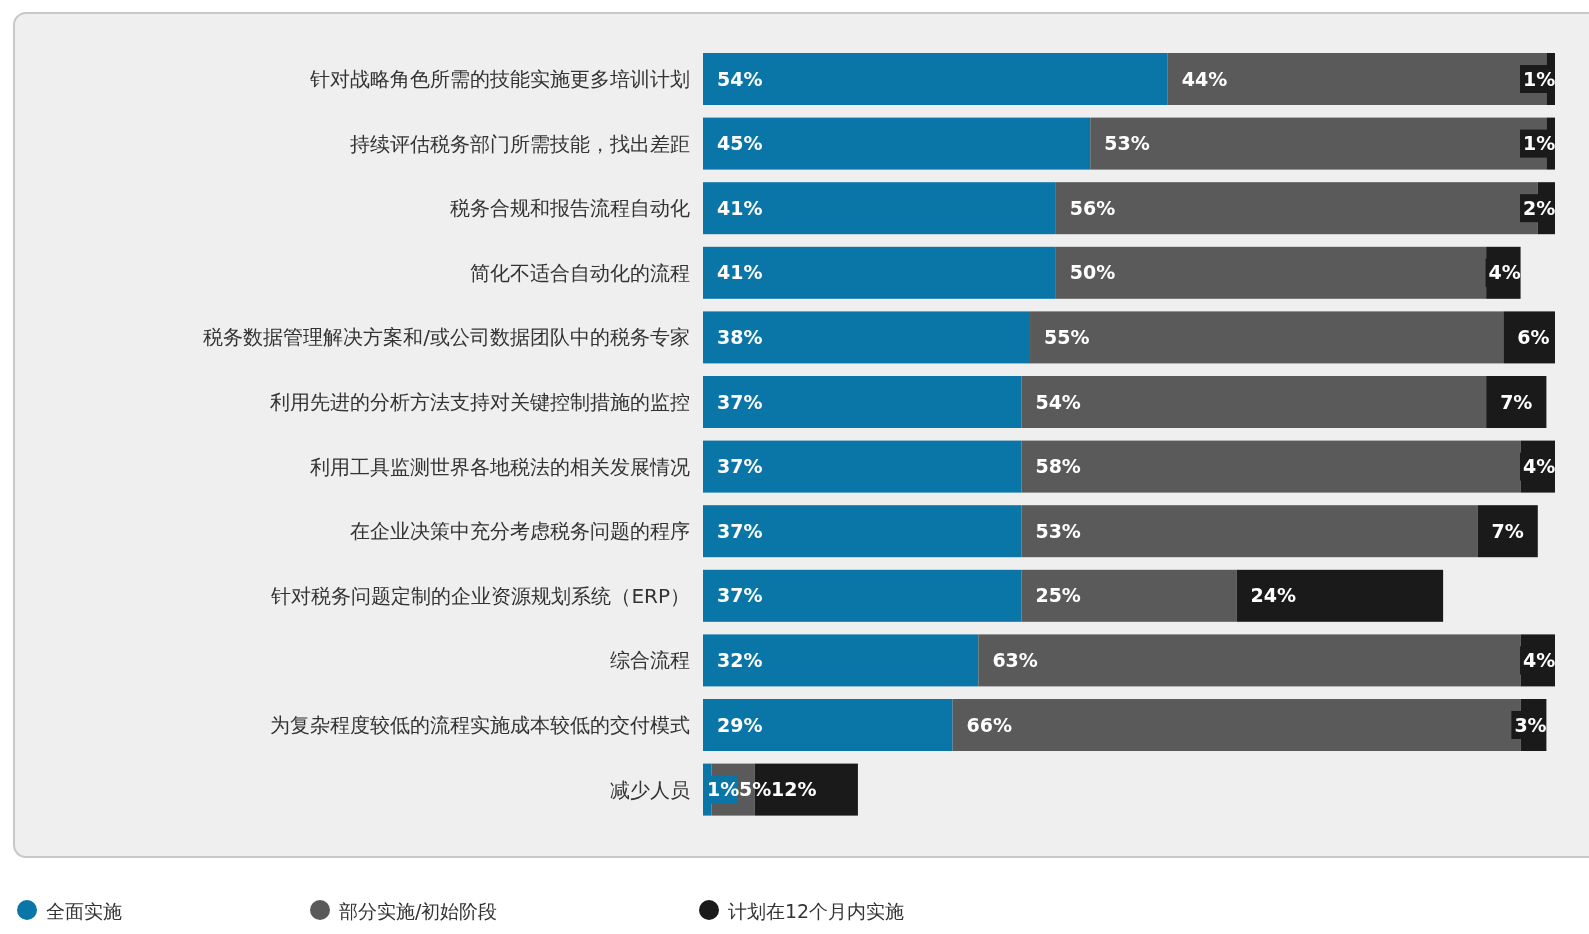 This screenshot has height=934, width=1589. I want to click on data-label: 2%, so click(1539, 207).